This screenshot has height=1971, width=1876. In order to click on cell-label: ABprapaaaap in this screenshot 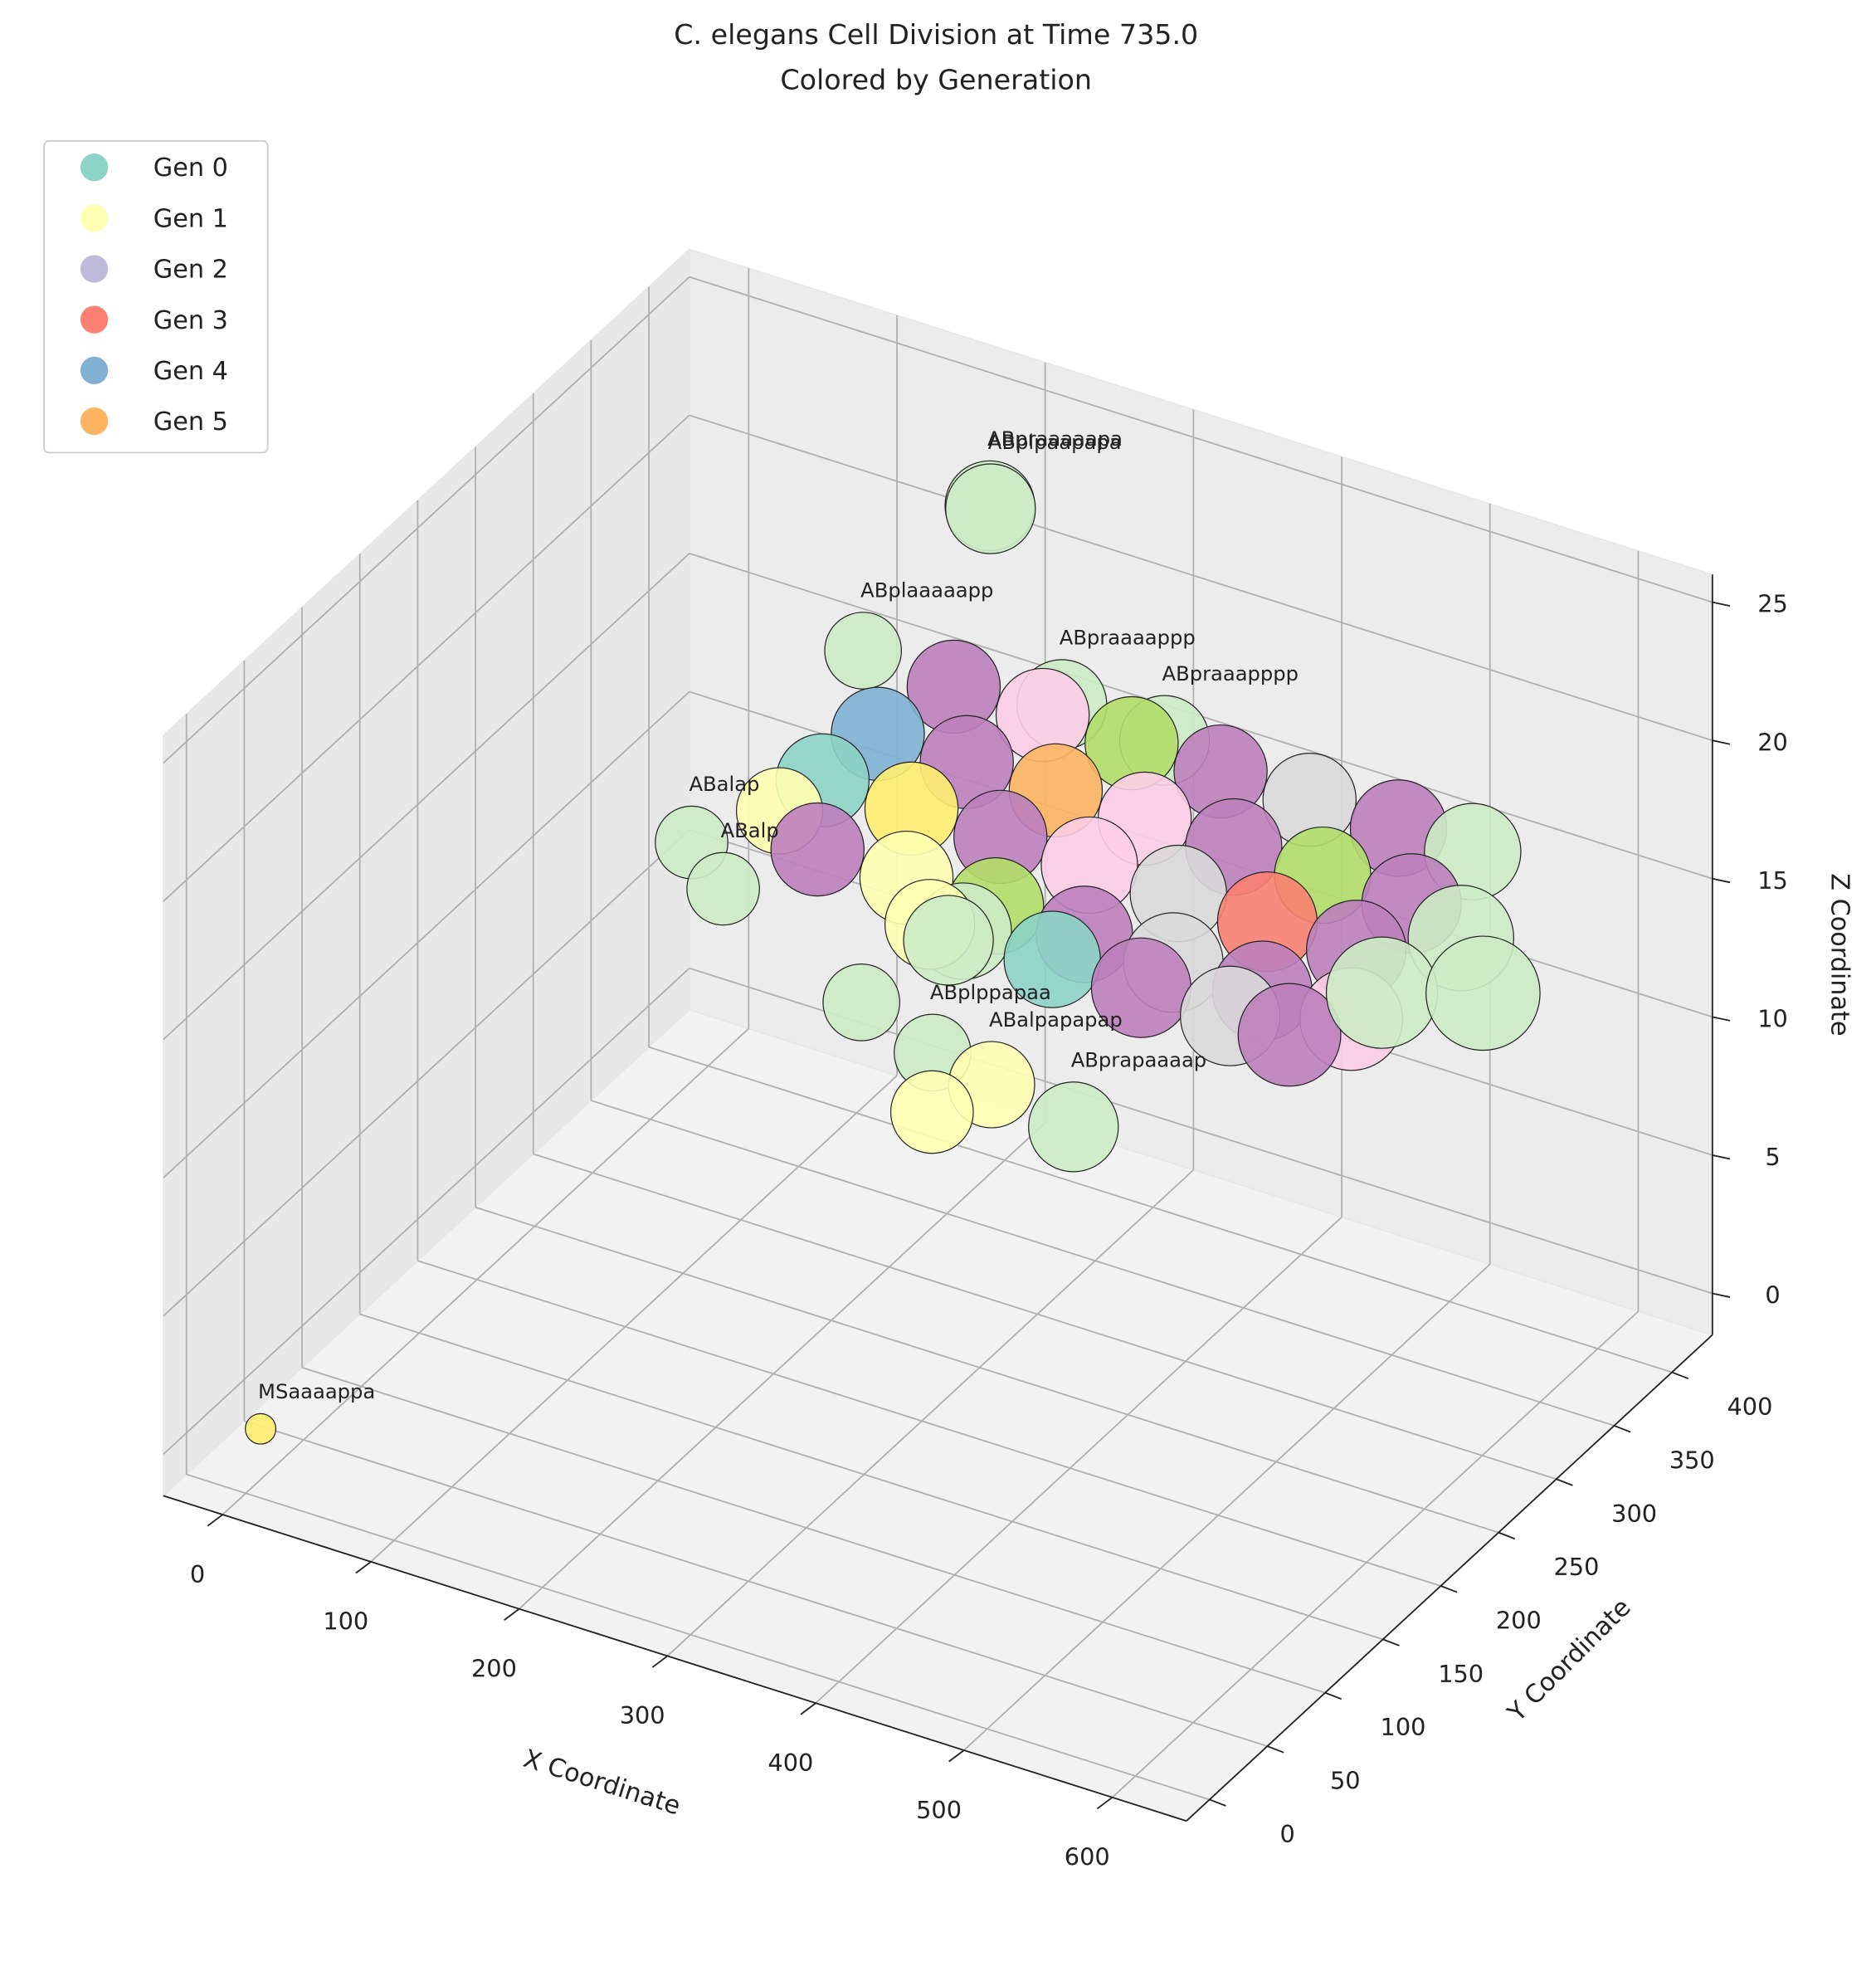, I will do `click(1139, 1060)`.